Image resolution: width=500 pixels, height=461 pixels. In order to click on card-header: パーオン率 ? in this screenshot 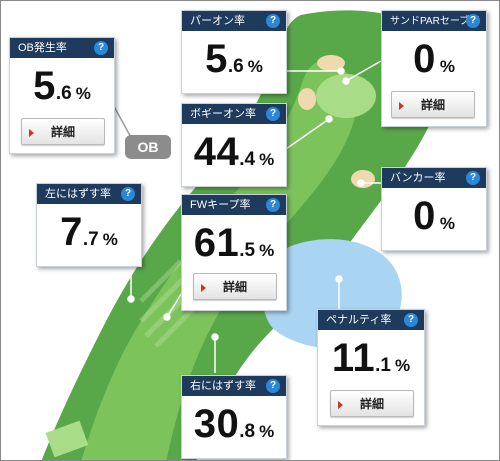, I will do `click(234, 21)`.